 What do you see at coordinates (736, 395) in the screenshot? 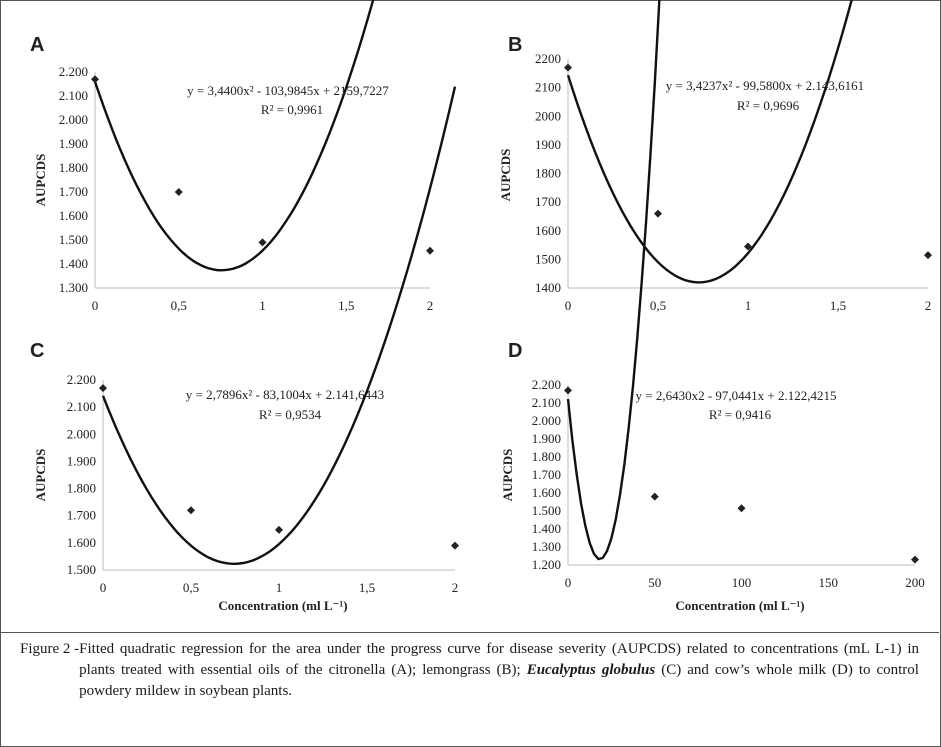
I see `regression-equation: y = 2,6430x2 - 97,0441x + 2.122,4215` at bounding box center [736, 395].